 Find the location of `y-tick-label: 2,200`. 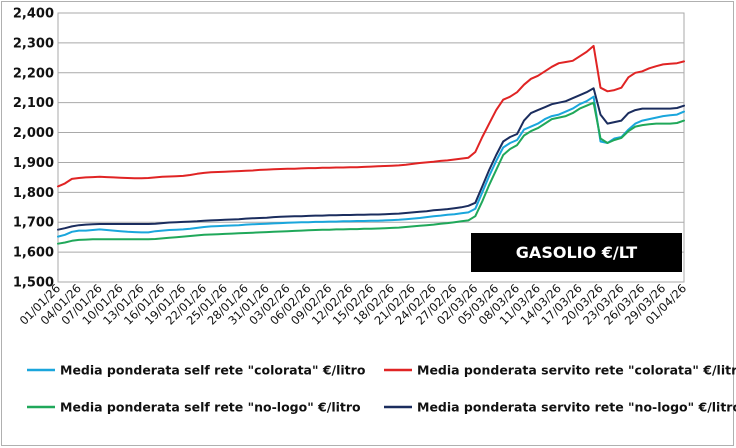

y-tick-label: 2,200 is located at coordinates (33, 73).